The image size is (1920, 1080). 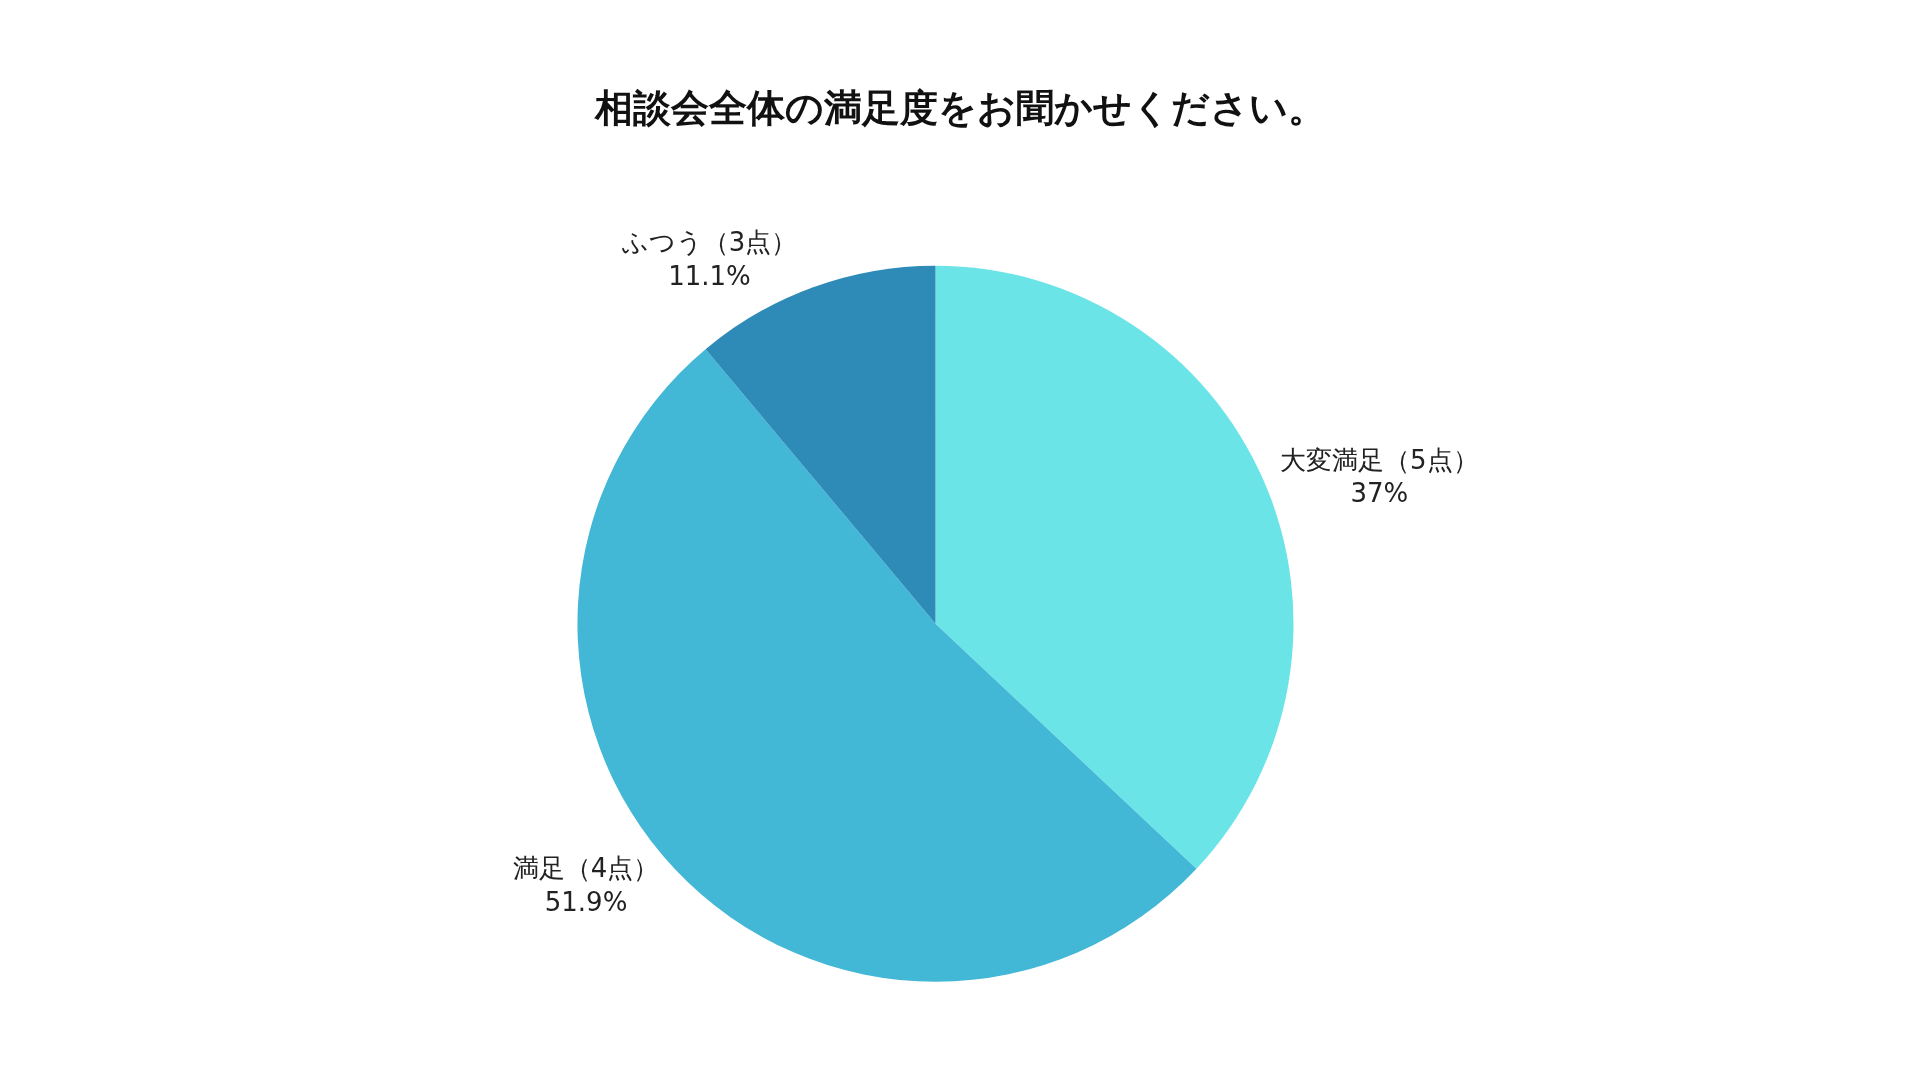 I want to click on slice-label: 大変満足（5点）, so click(x=1379, y=459).